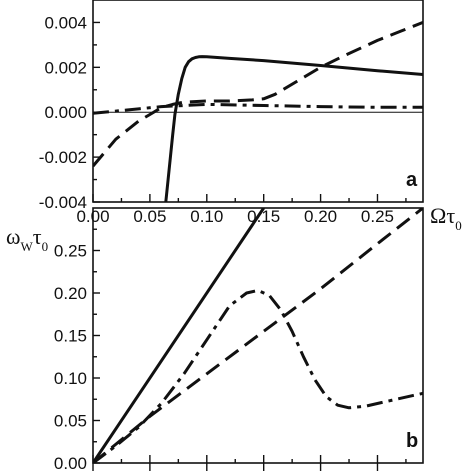 This screenshot has height=474, width=474. What do you see at coordinates (377, 216) in the screenshot?
I see `x-tick-label: 0.25` at bounding box center [377, 216].